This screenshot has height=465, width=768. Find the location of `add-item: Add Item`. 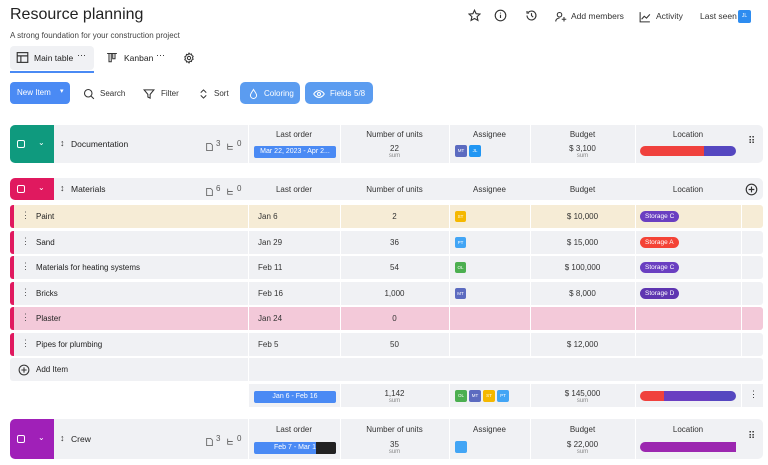

add-item: Add Item is located at coordinates (52, 369).